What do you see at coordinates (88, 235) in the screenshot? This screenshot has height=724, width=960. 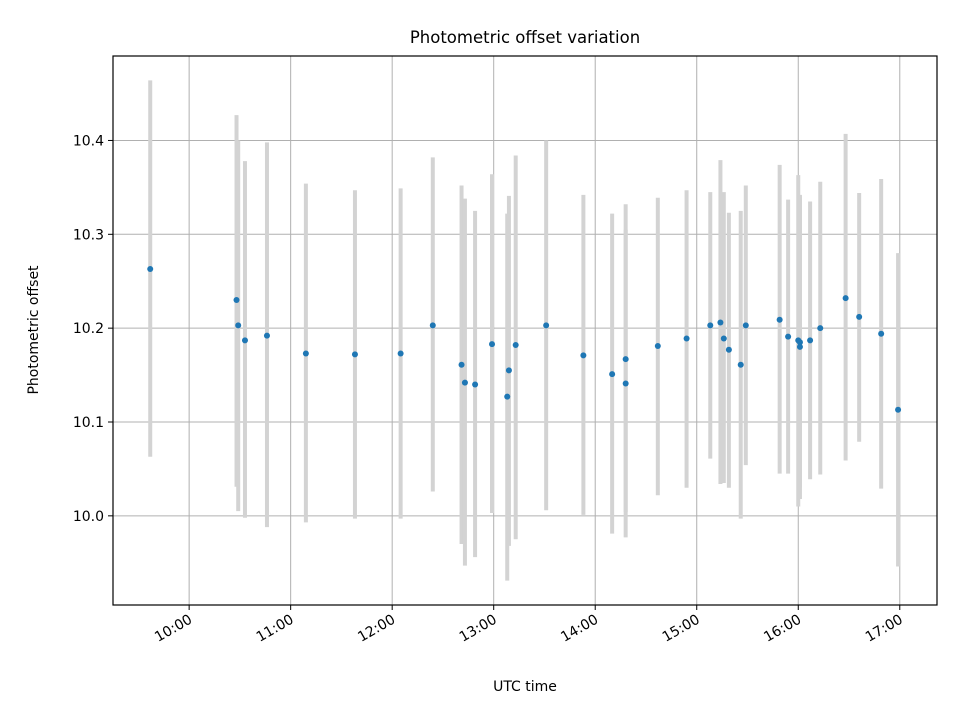 I see `y-tick-label: 10.3` at bounding box center [88, 235].